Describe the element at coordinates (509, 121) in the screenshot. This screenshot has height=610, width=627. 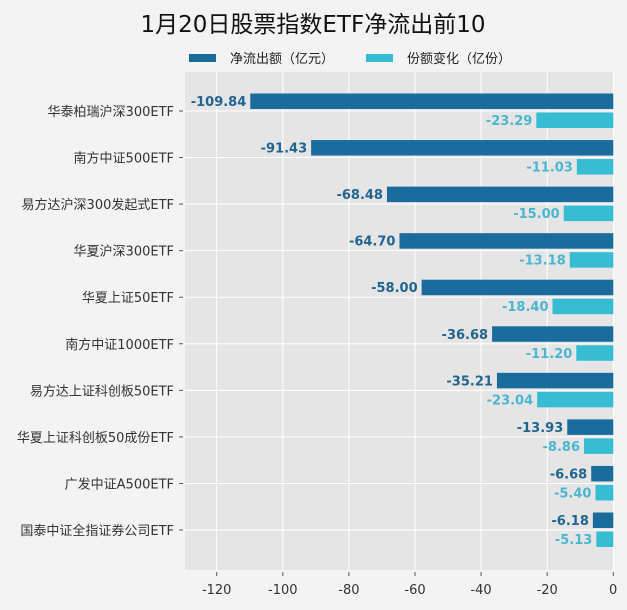
I see `data-label: -23.29` at that location.